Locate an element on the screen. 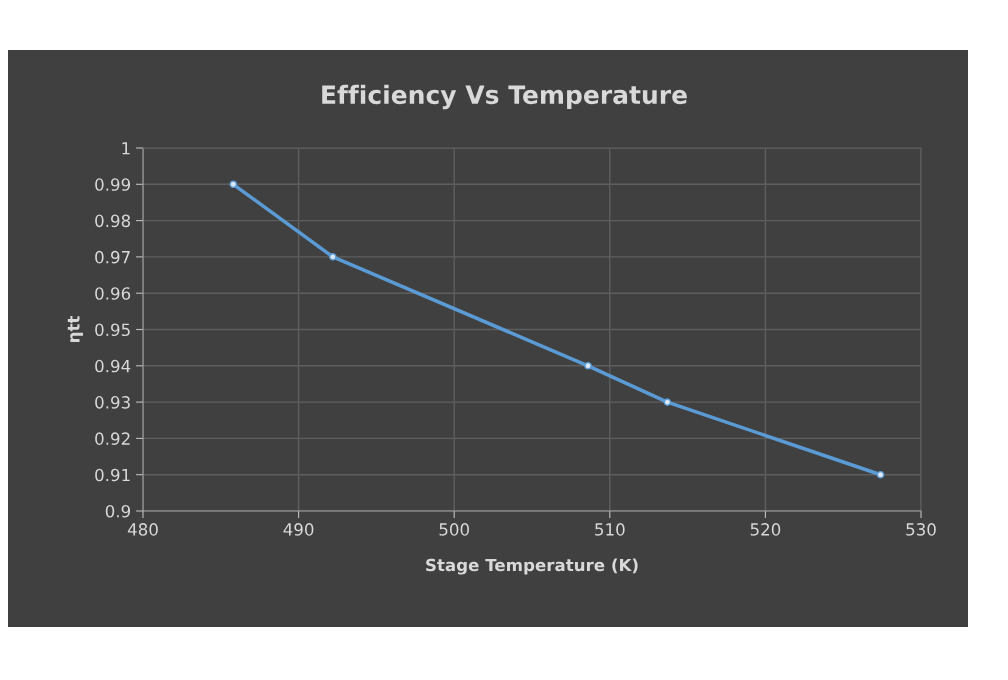 The image size is (1008, 680). x-tick-label: 490 is located at coordinates (298, 529).